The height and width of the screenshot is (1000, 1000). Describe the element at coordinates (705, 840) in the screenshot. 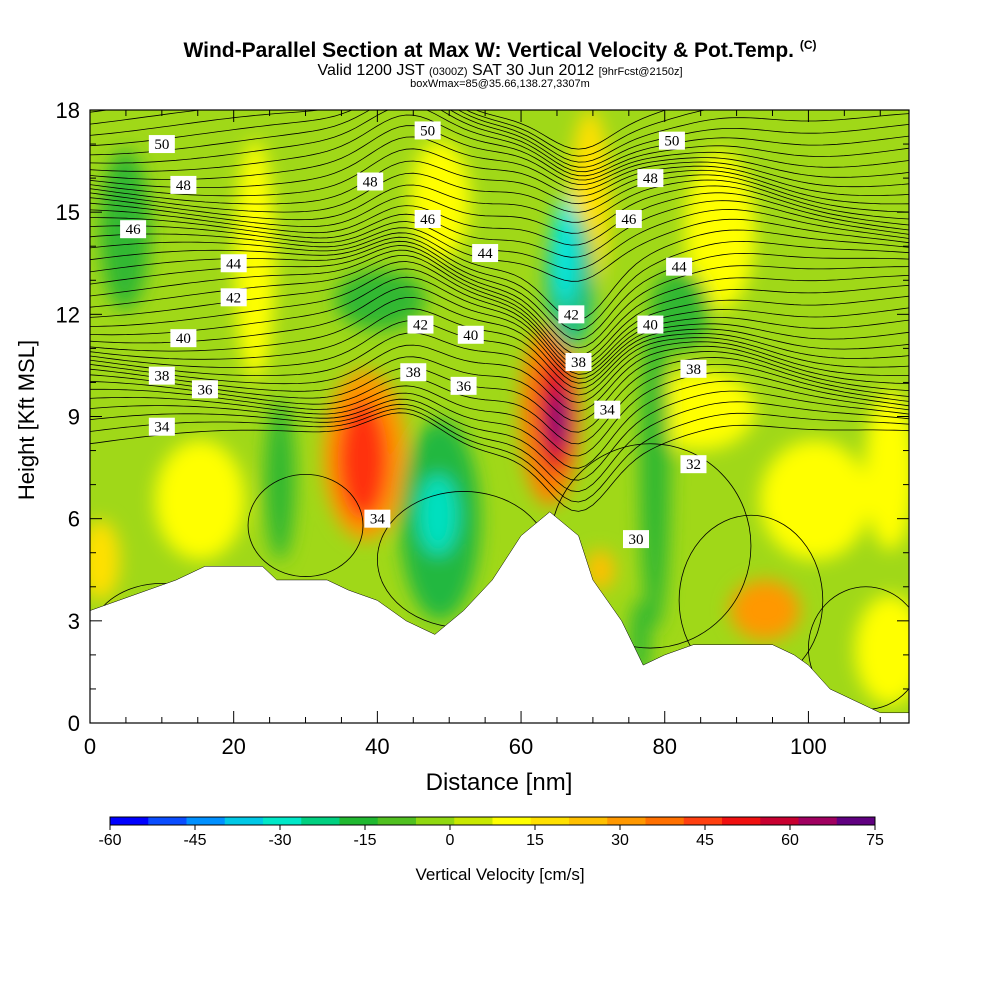

I see `colorbar-tick-label: 45` at that location.